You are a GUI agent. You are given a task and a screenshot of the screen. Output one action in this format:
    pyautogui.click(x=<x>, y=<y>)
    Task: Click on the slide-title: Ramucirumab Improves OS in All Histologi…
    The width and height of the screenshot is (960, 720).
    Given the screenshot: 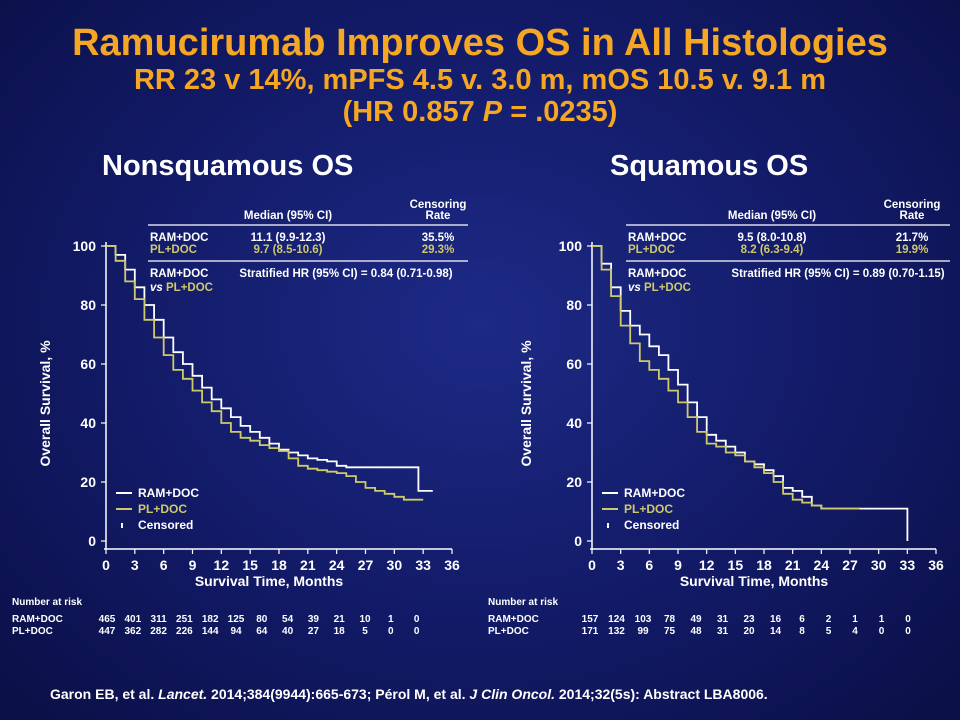 What is the action you would take?
    pyautogui.click(x=480, y=43)
    